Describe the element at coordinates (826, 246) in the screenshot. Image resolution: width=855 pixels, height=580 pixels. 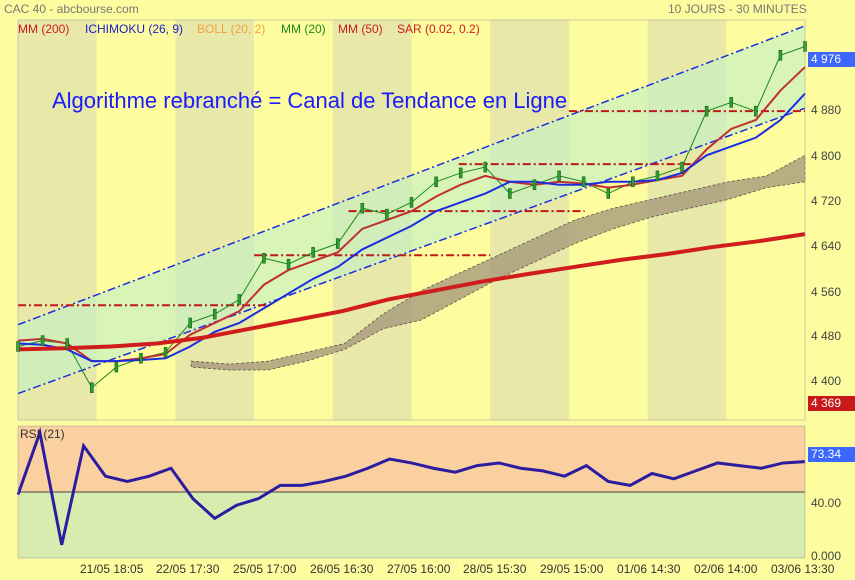
I see `y-tick-label: 4 640` at that location.